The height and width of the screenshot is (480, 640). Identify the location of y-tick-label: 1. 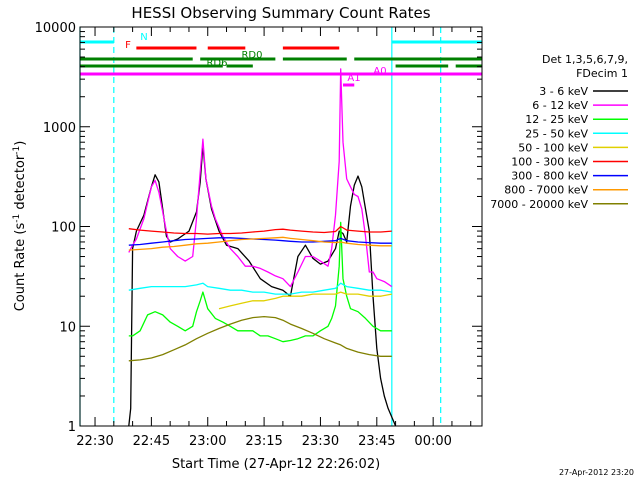
(72, 427).